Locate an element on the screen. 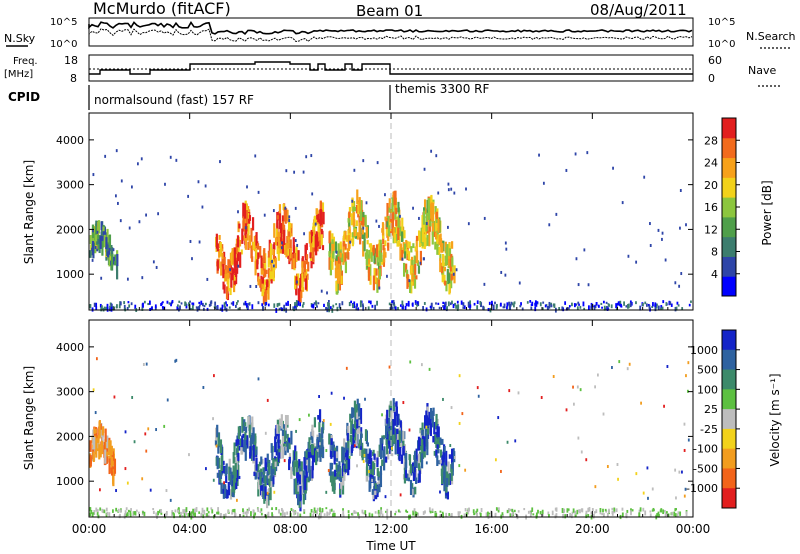 The width and height of the screenshot is (800, 554). velocity-colorbar-label: Velocity [m s⁻¹] is located at coordinates (775, 419).